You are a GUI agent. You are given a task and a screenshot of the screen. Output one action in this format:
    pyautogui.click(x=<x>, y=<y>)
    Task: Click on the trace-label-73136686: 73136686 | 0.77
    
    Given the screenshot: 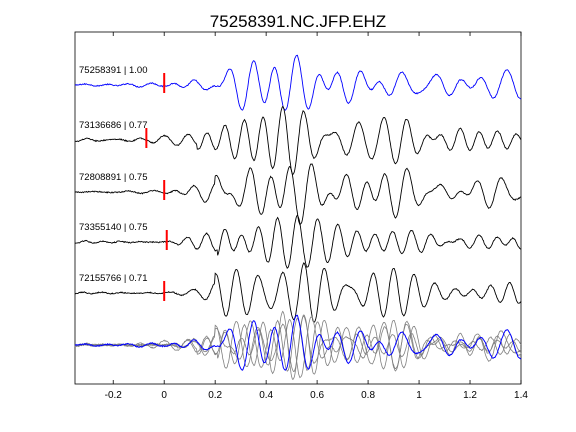 What is the action you would take?
    pyautogui.click(x=113, y=125)
    